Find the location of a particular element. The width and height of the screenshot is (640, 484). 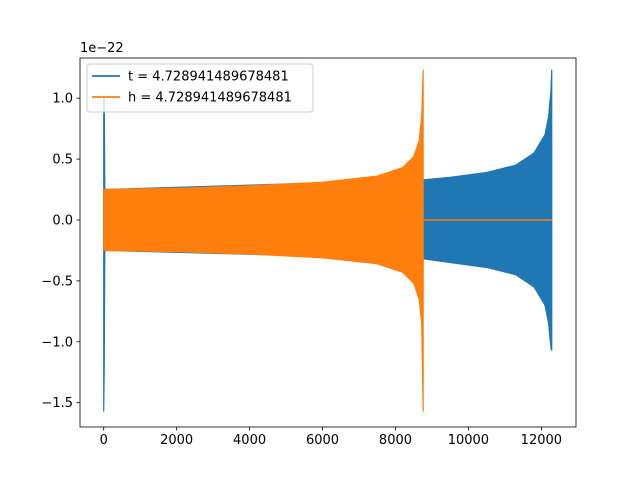

legend-label-1: h = 4.728941489678481 is located at coordinates (210, 98).